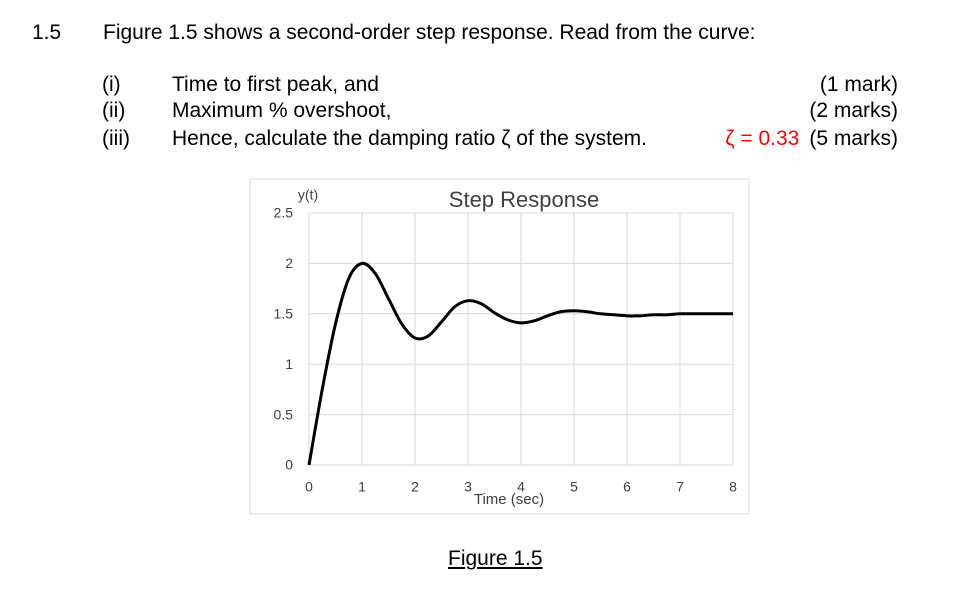 This screenshot has height=590, width=962. What do you see at coordinates (114, 110) in the screenshot?
I see `item-label: (ii)` at bounding box center [114, 110].